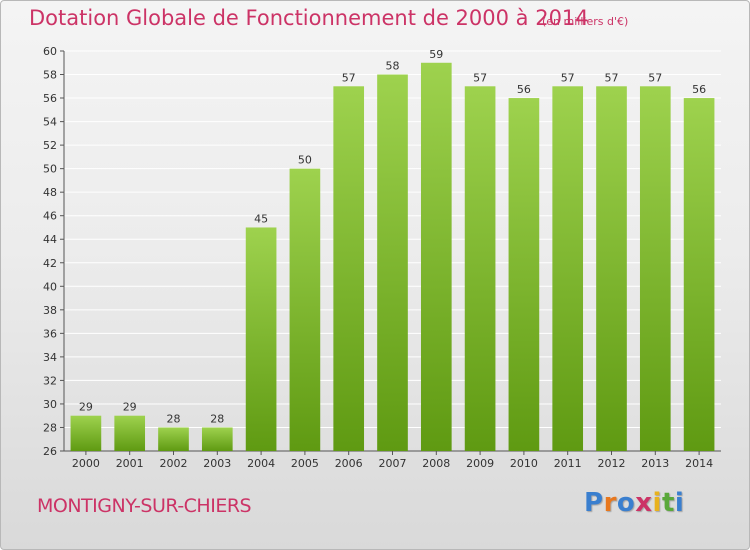 This screenshot has width=750, height=550. I want to click on x-tick-label: 2009, so click(480, 463).